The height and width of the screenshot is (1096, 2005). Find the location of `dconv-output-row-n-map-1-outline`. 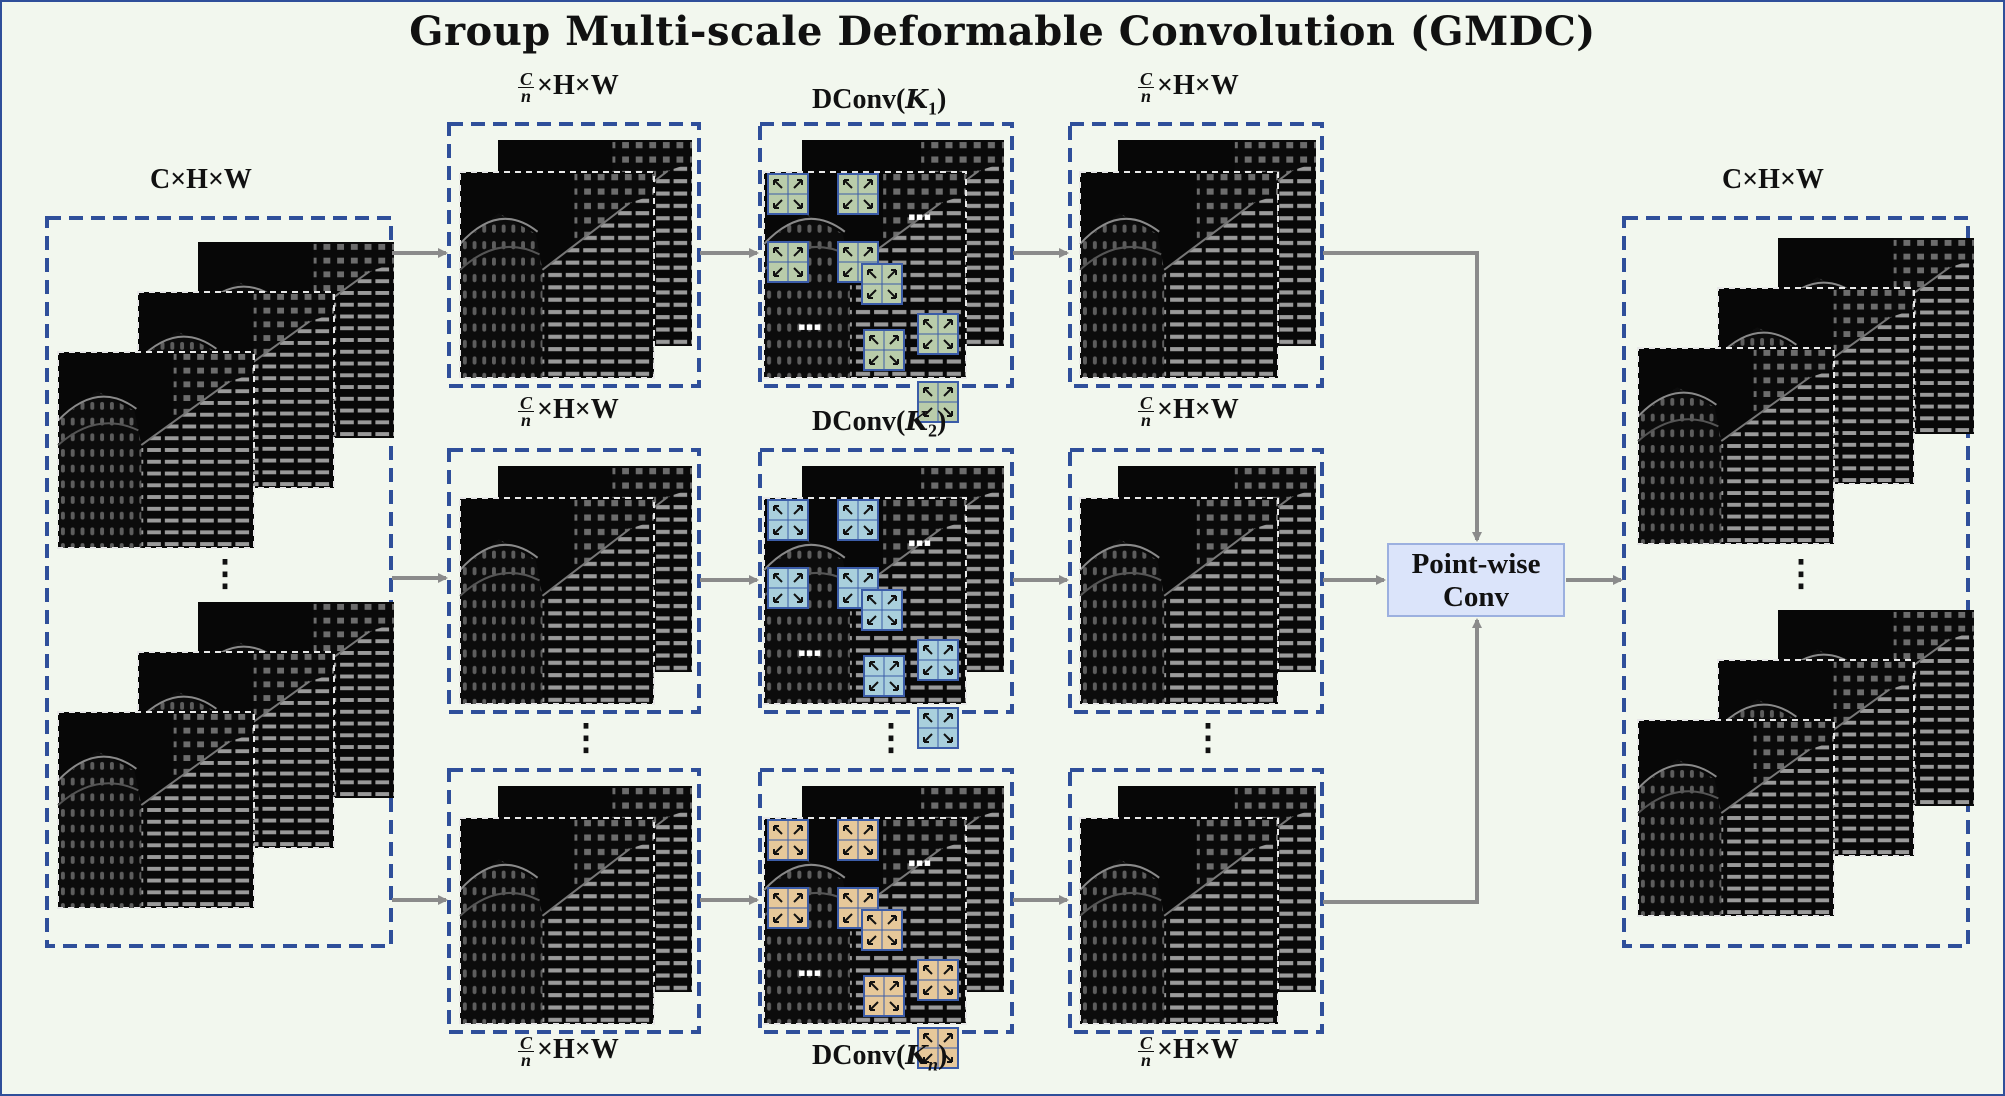

dconv-output-row-n-map-1-outline is located at coordinates (1179, 921).